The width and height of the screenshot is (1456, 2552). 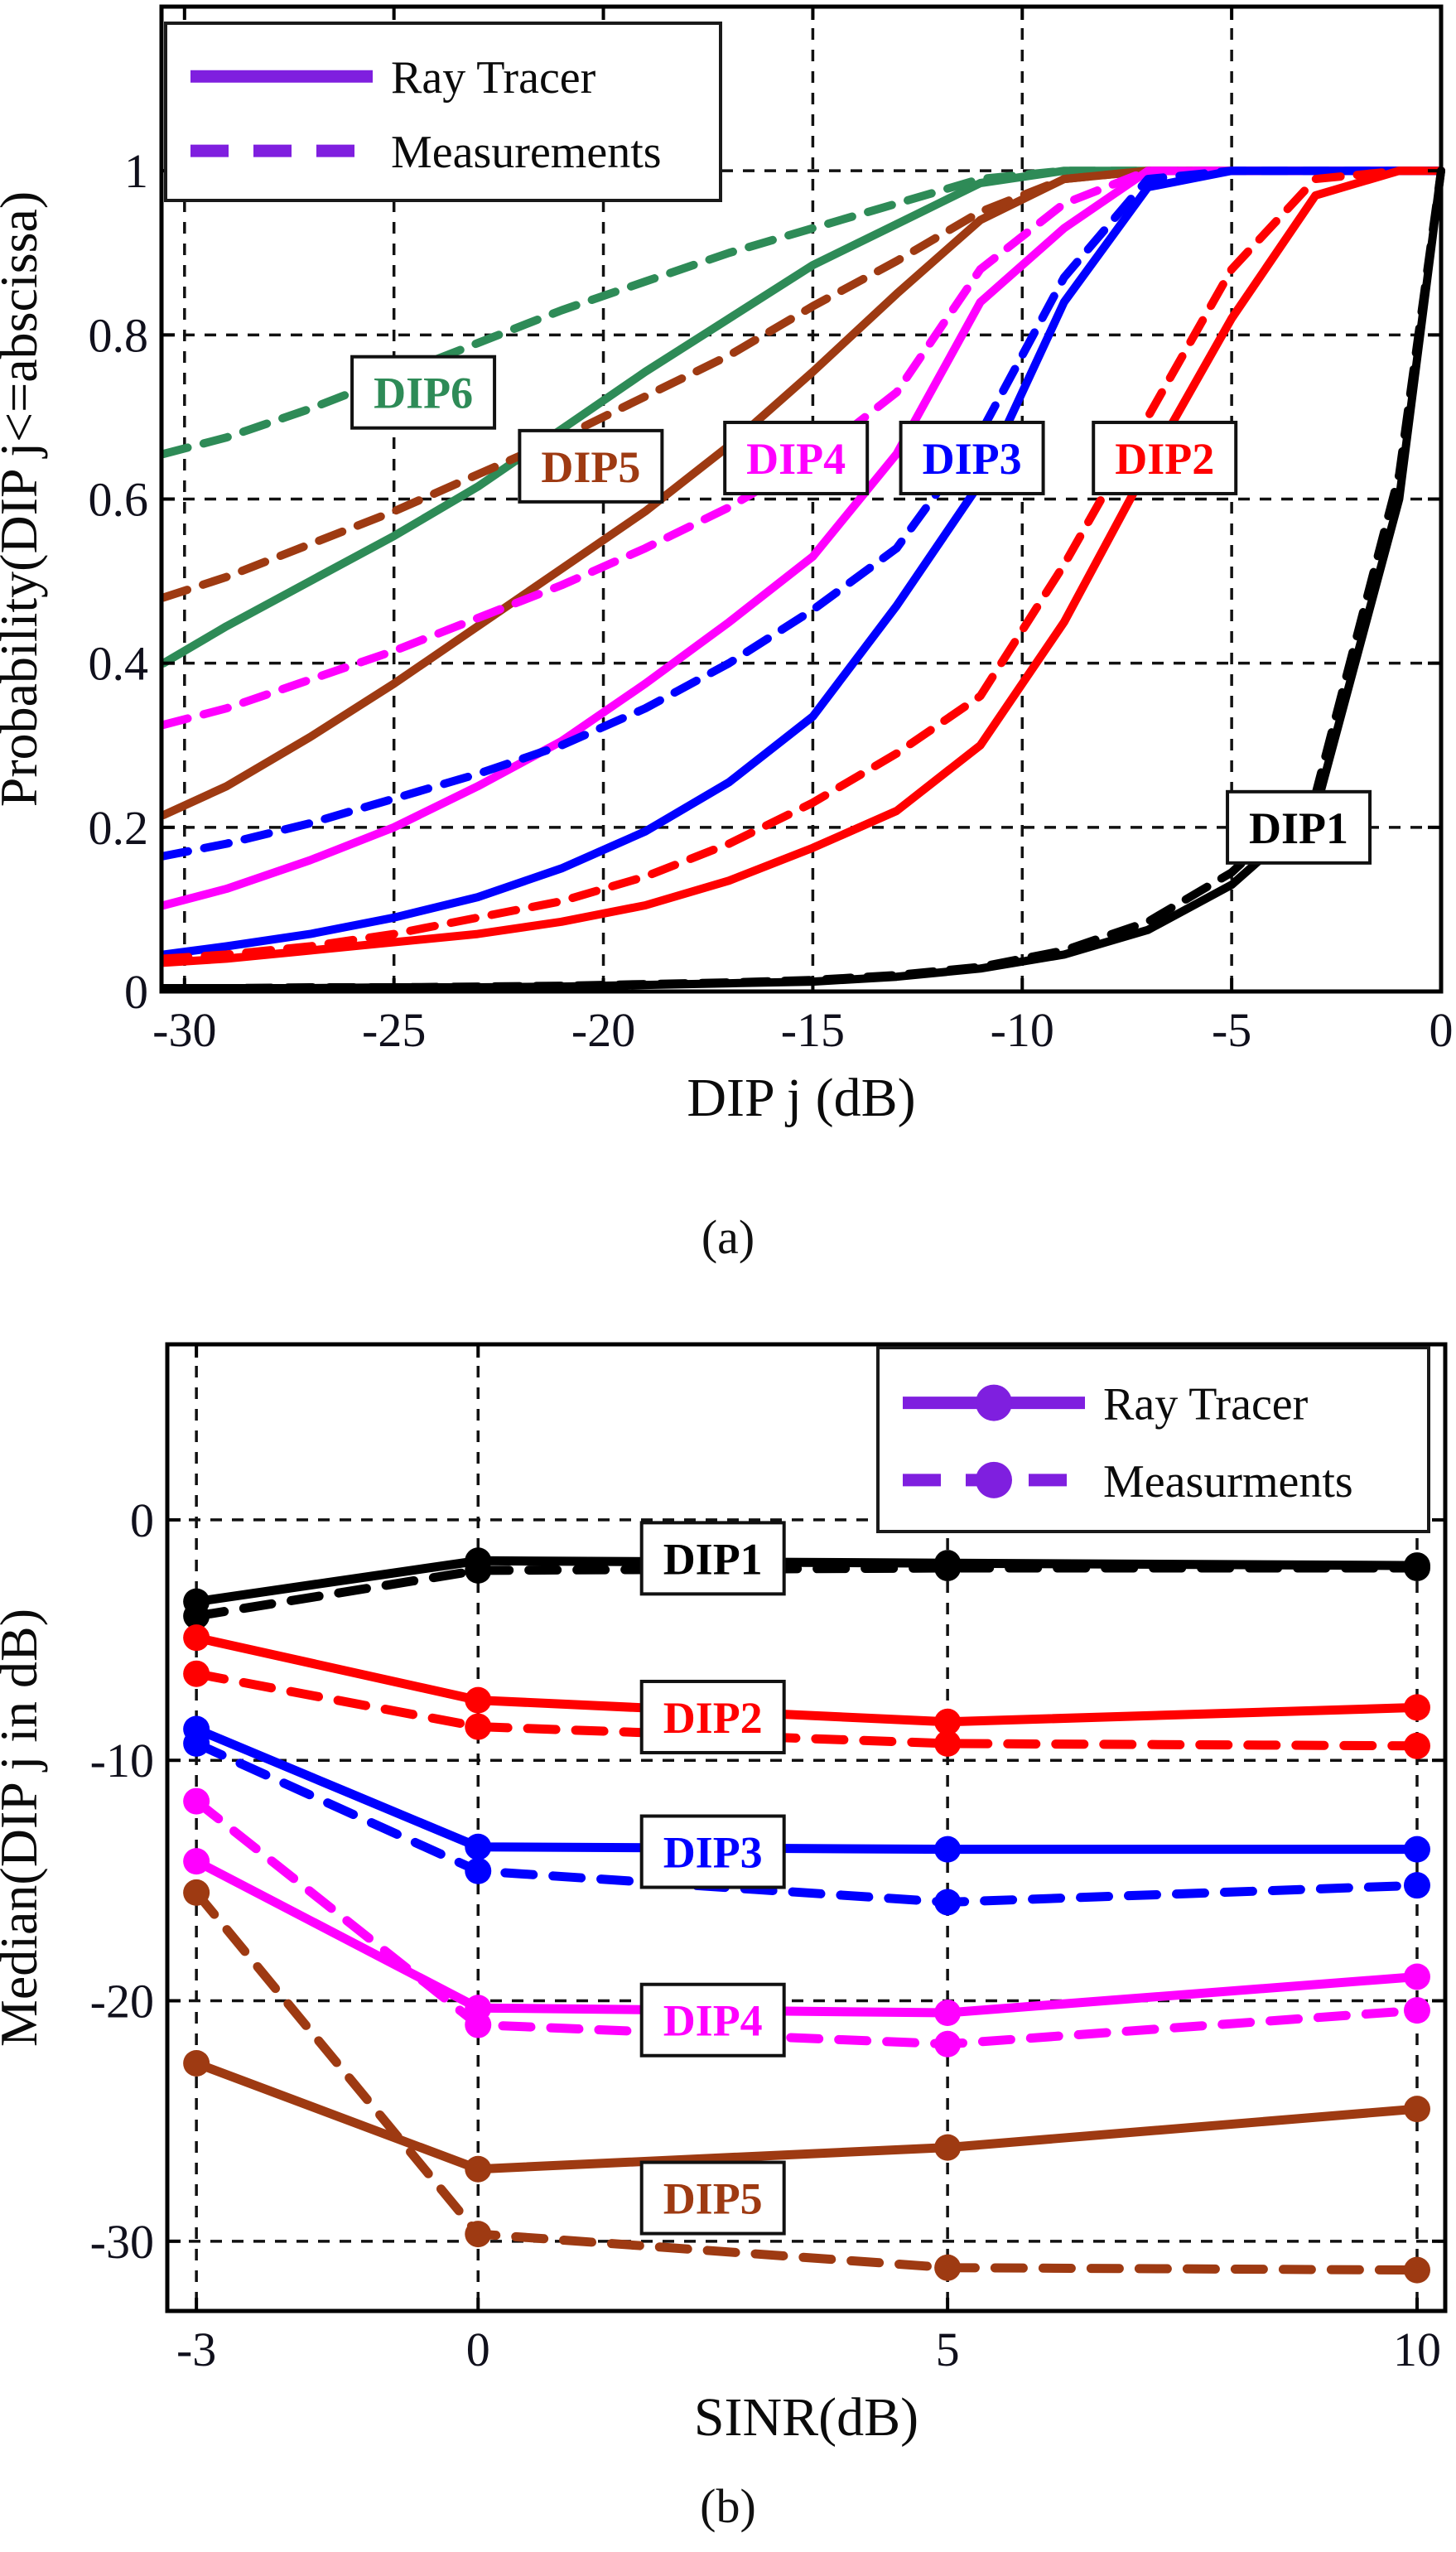 What do you see at coordinates (184, 1030) in the screenshot?
I see `xtick-label--30: -30` at bounding box center [184, 1030].